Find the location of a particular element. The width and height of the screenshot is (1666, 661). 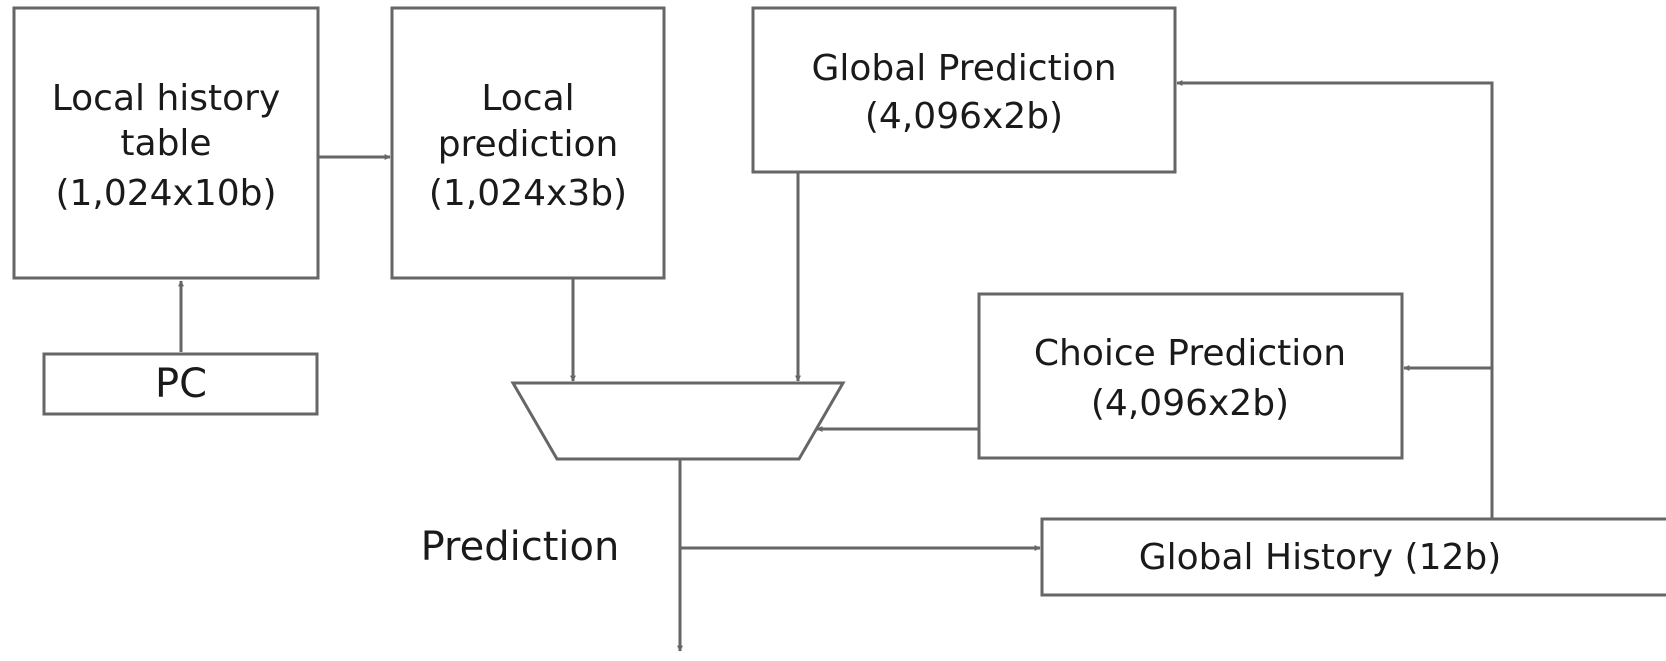

choice-prediction-line-1: Choice Prediction is located at coordinates (1190, 353).